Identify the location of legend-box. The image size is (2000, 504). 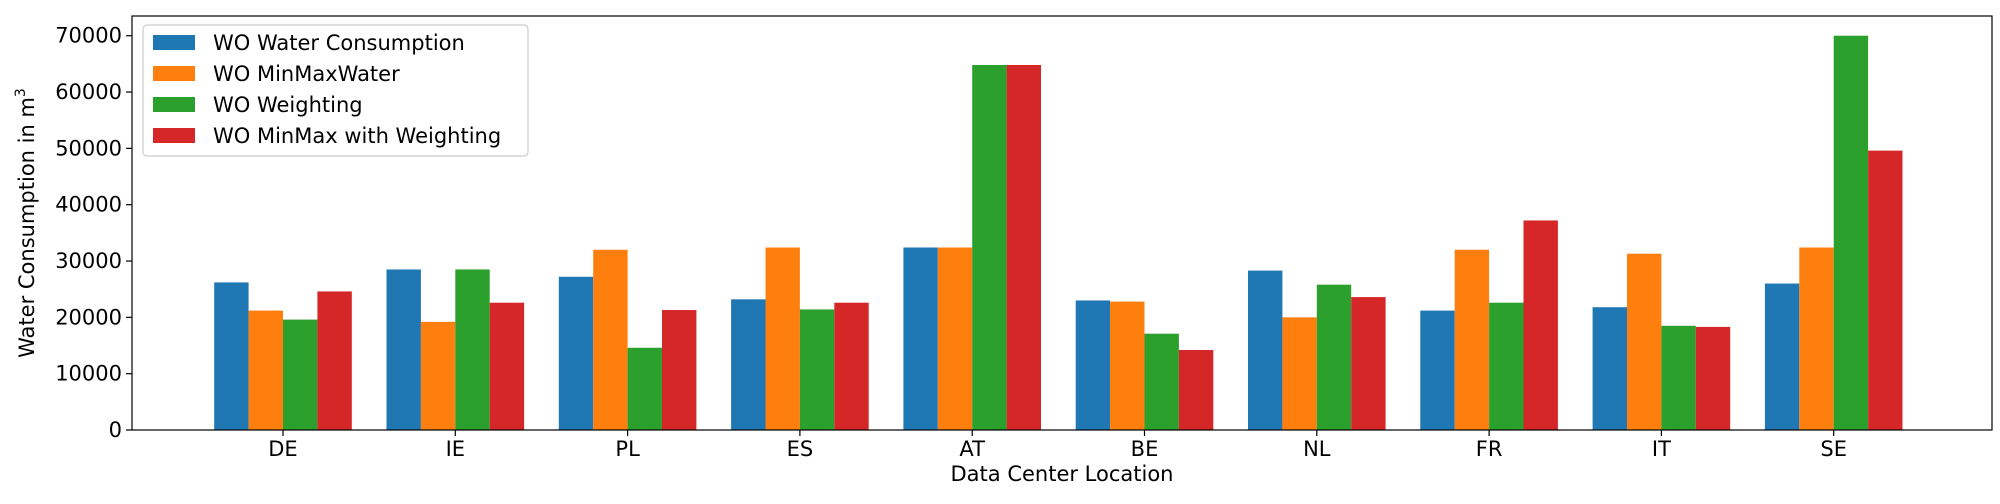
(335, 90).